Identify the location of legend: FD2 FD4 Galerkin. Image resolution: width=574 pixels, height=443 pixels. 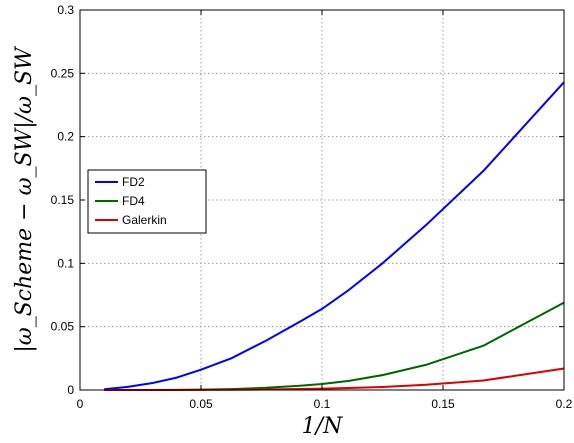
(147, 201).